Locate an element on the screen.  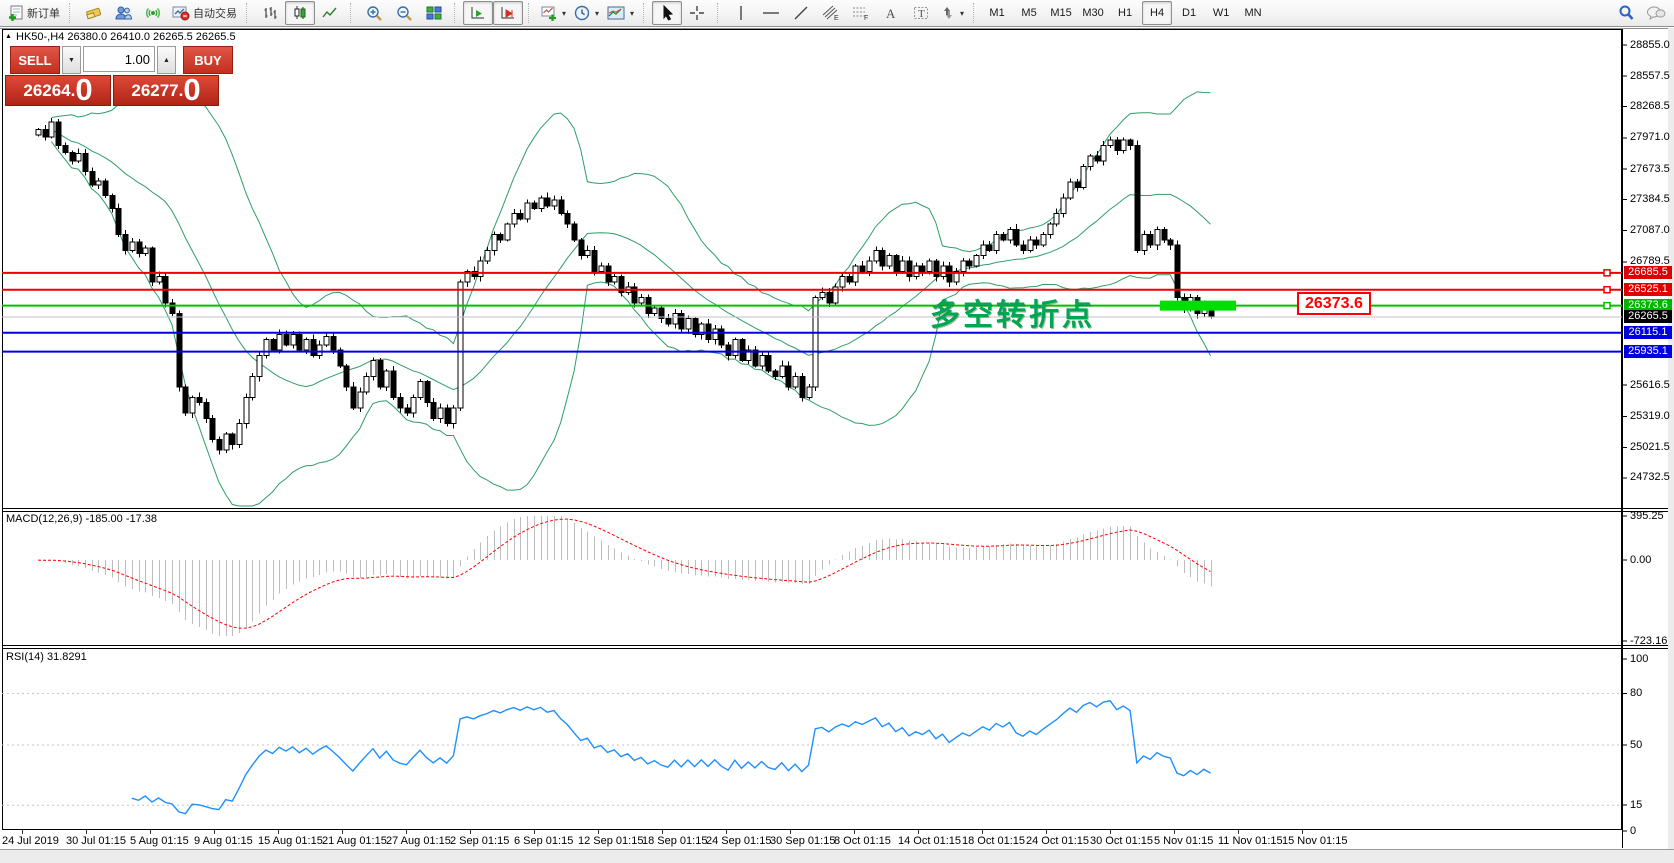
volume-increase-button: ▲ is located at coordinates (166, 60).